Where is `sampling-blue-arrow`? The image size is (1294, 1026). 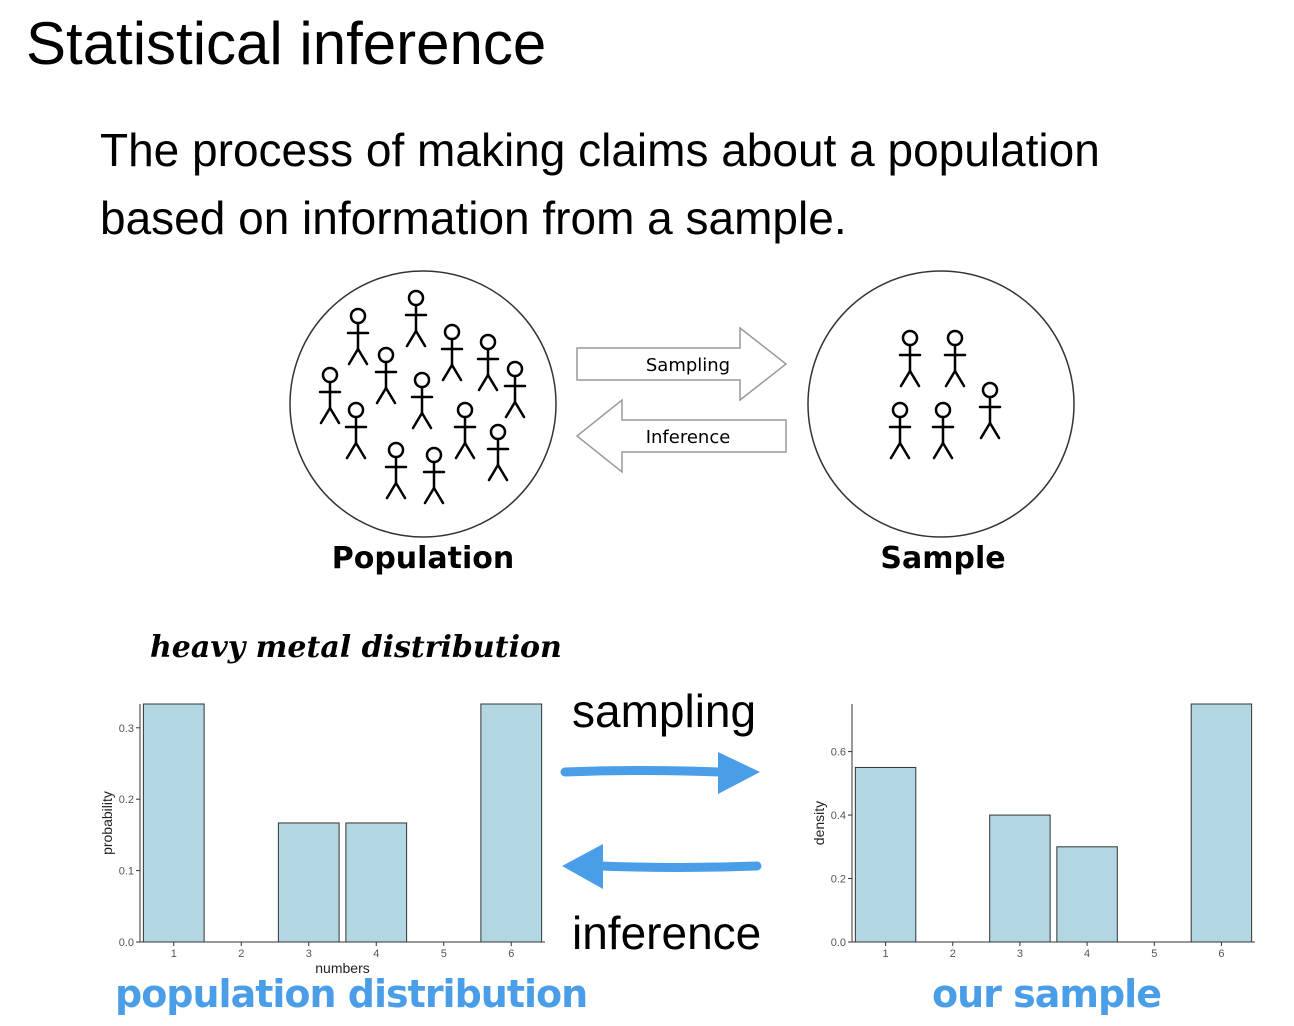 sampling-blue-arrow is located at coordinates (660, 773).